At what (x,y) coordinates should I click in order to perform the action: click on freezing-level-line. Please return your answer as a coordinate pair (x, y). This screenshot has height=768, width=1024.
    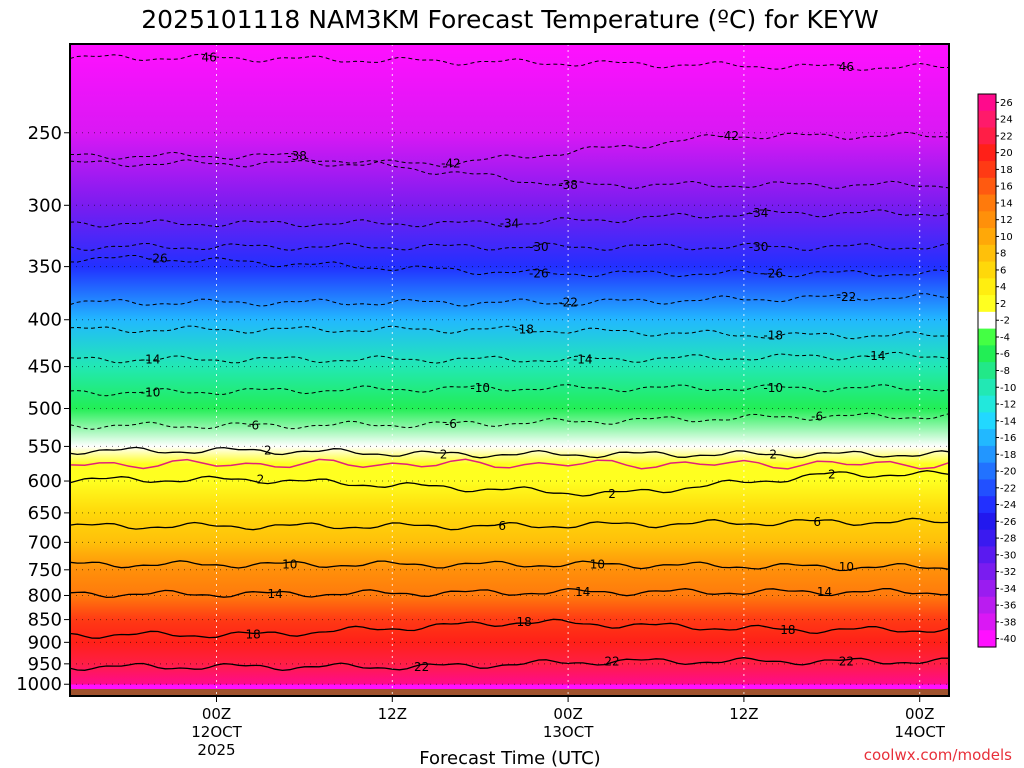
    Looking at the image, I should click on (509, 464).